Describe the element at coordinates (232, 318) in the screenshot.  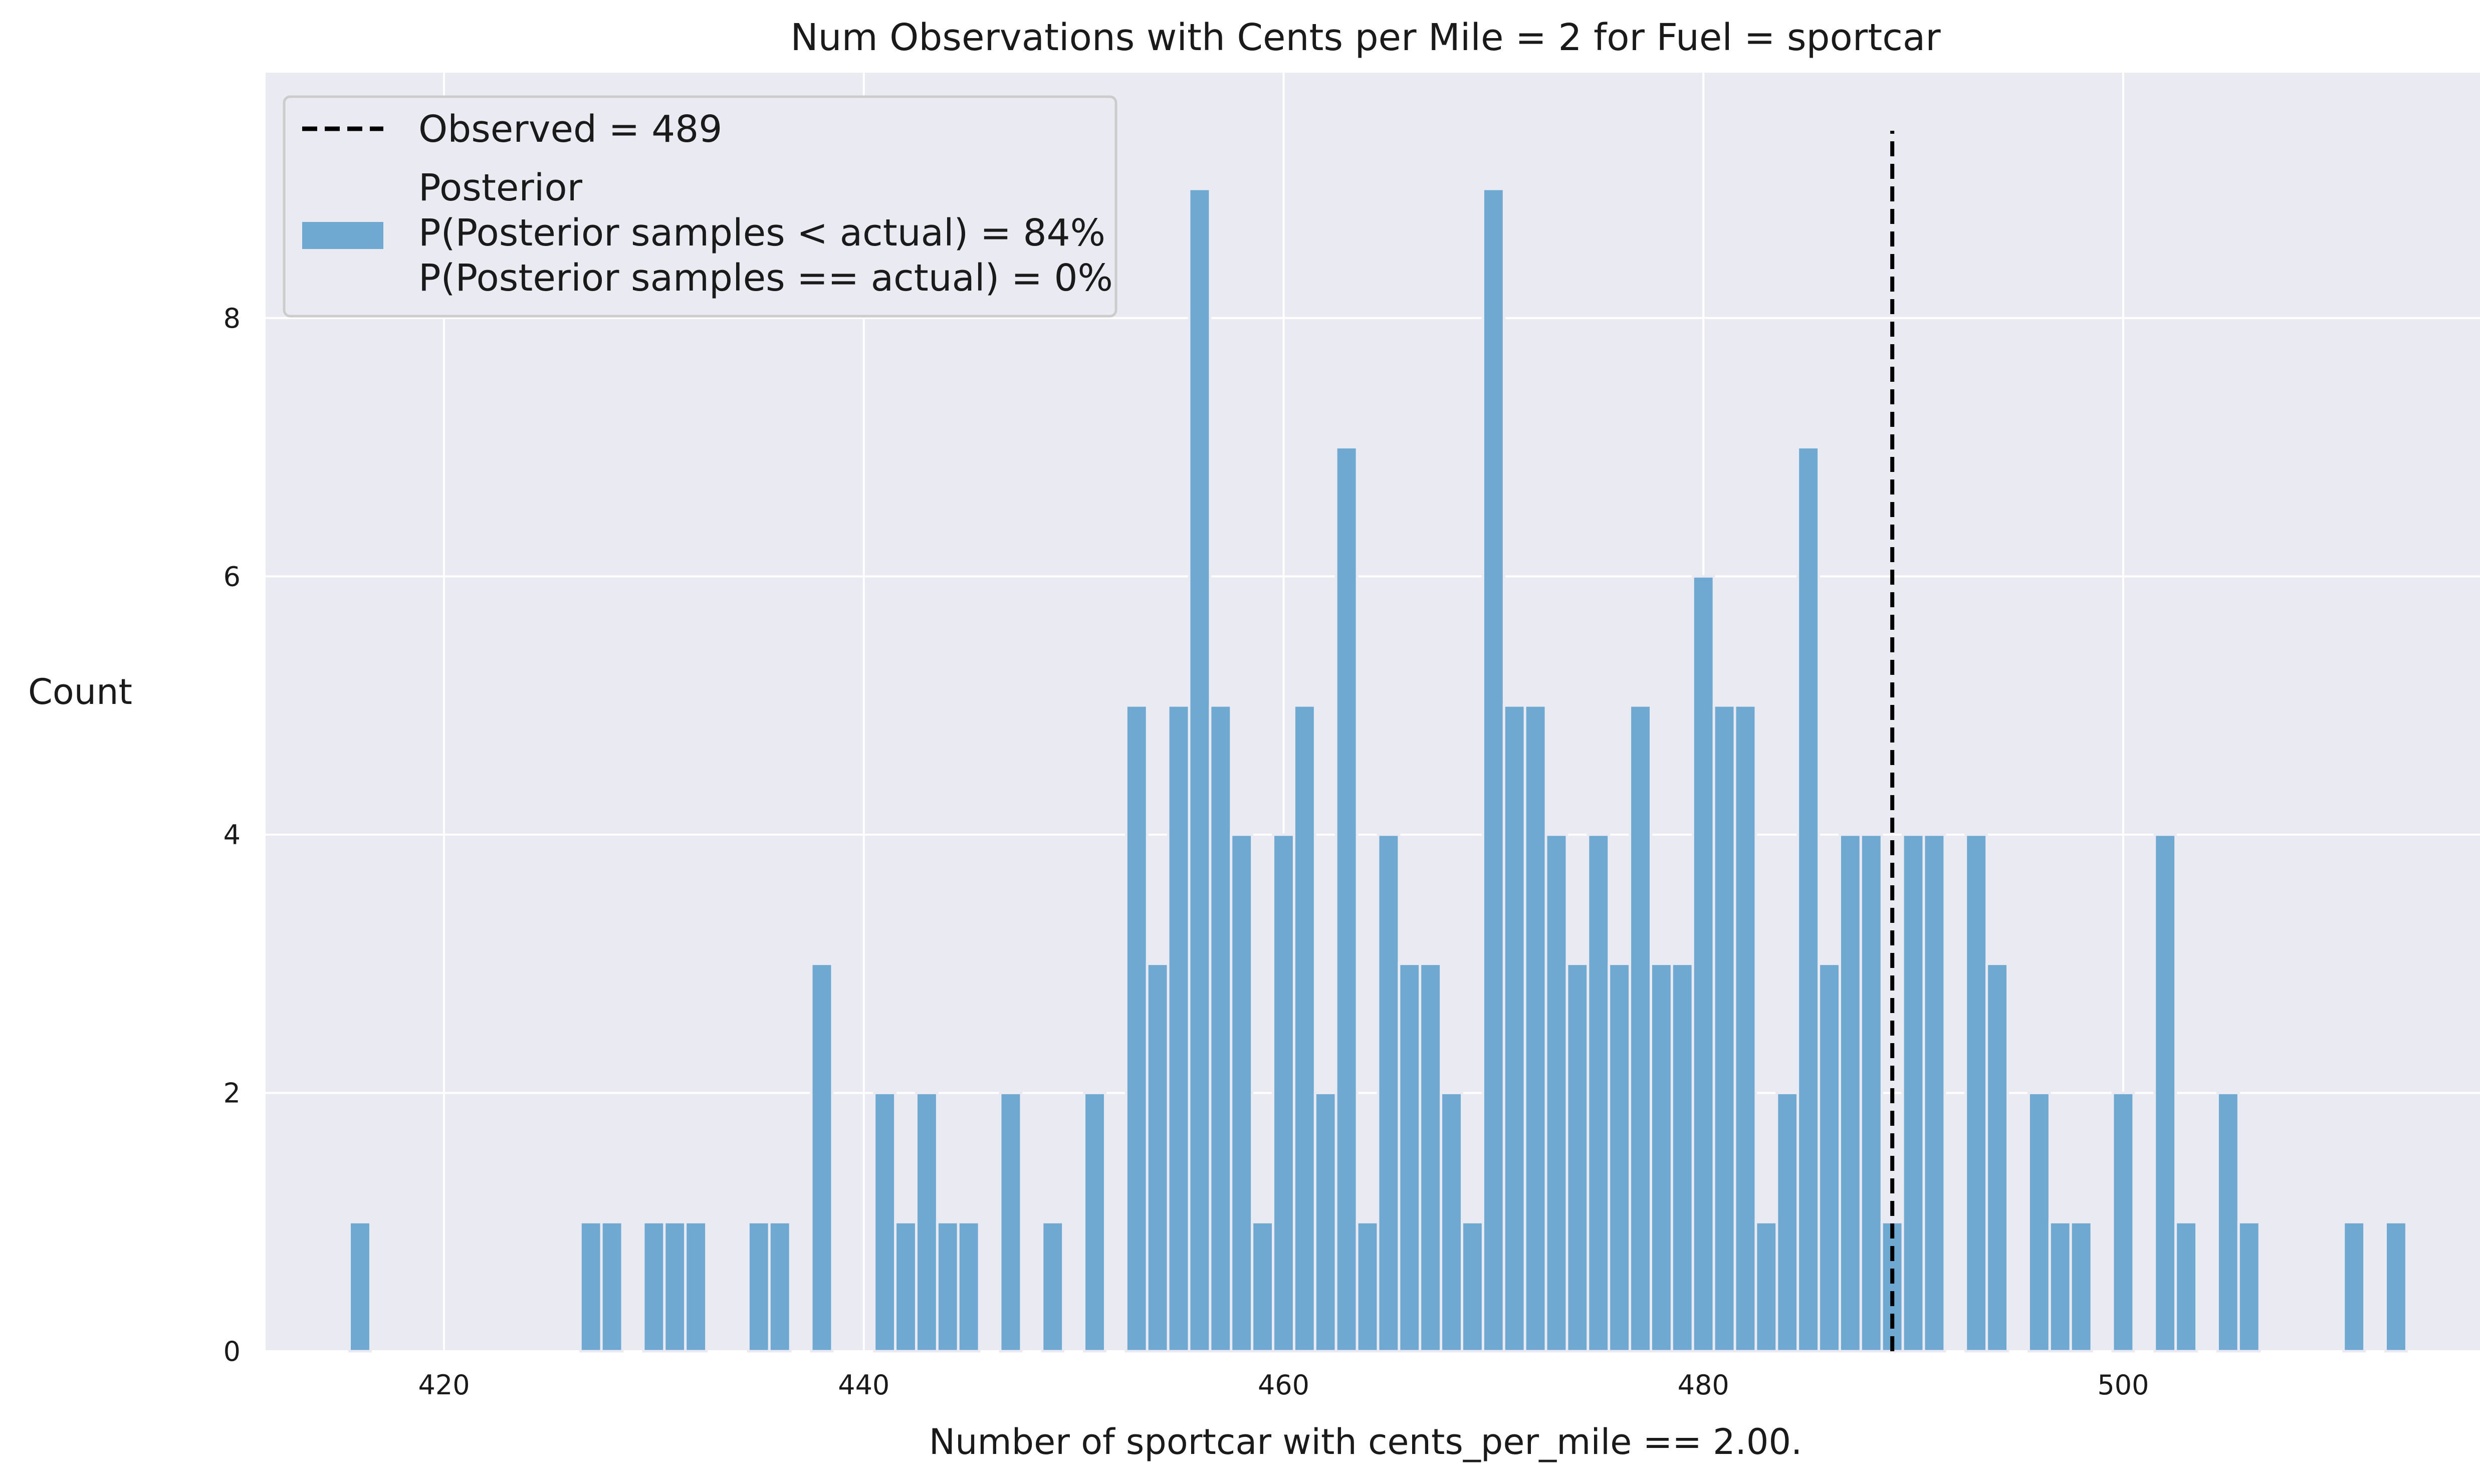
I see `y-tick-label: 8` at that location.